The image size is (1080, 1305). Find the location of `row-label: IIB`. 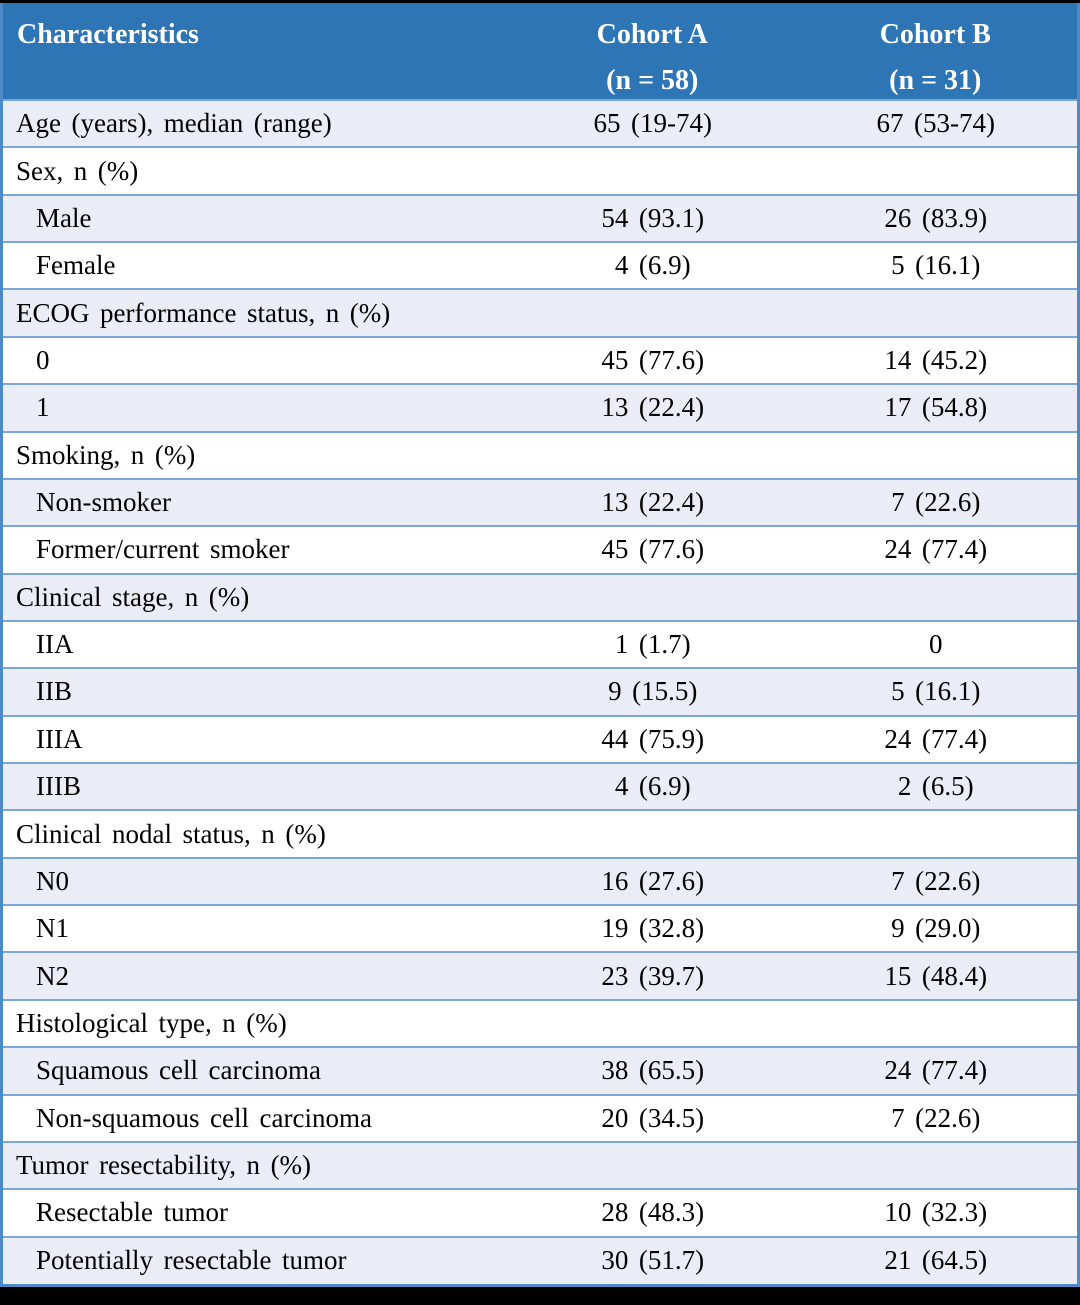

row-label: IIB is located at coordinates (257, 691).